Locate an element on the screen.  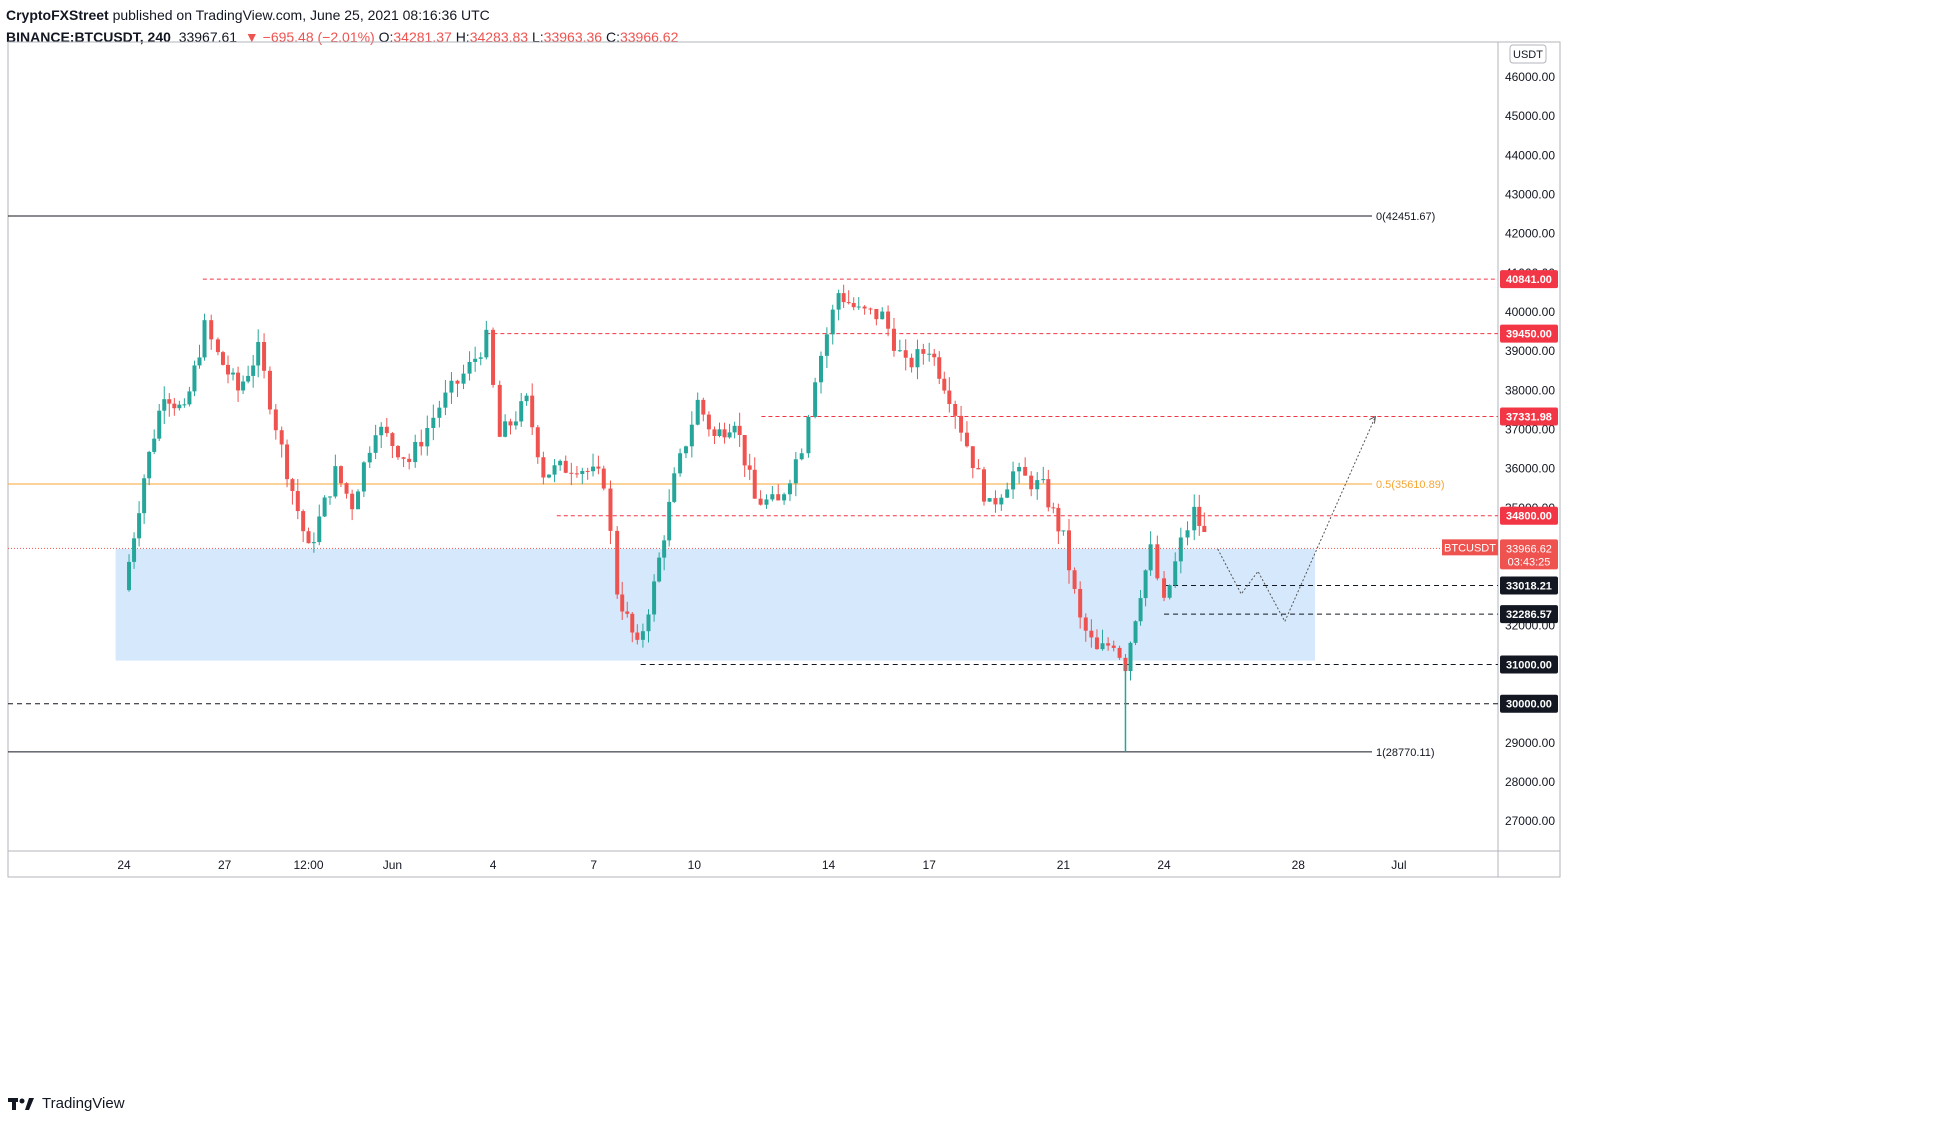
level-price-text: 39450.00 is located at coordinates (1529, 335).